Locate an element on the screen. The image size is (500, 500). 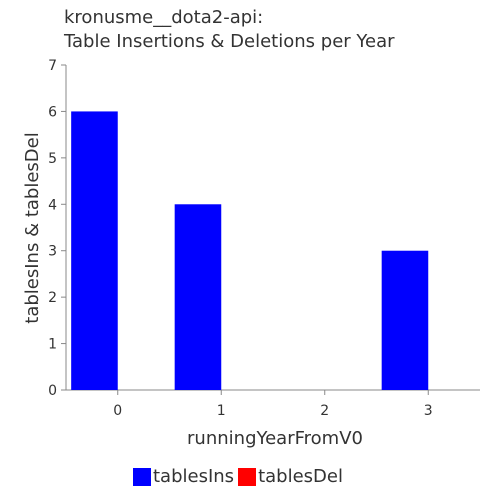
legend-label-tablesIns: tablesIns is located at coordinates (194, 476).